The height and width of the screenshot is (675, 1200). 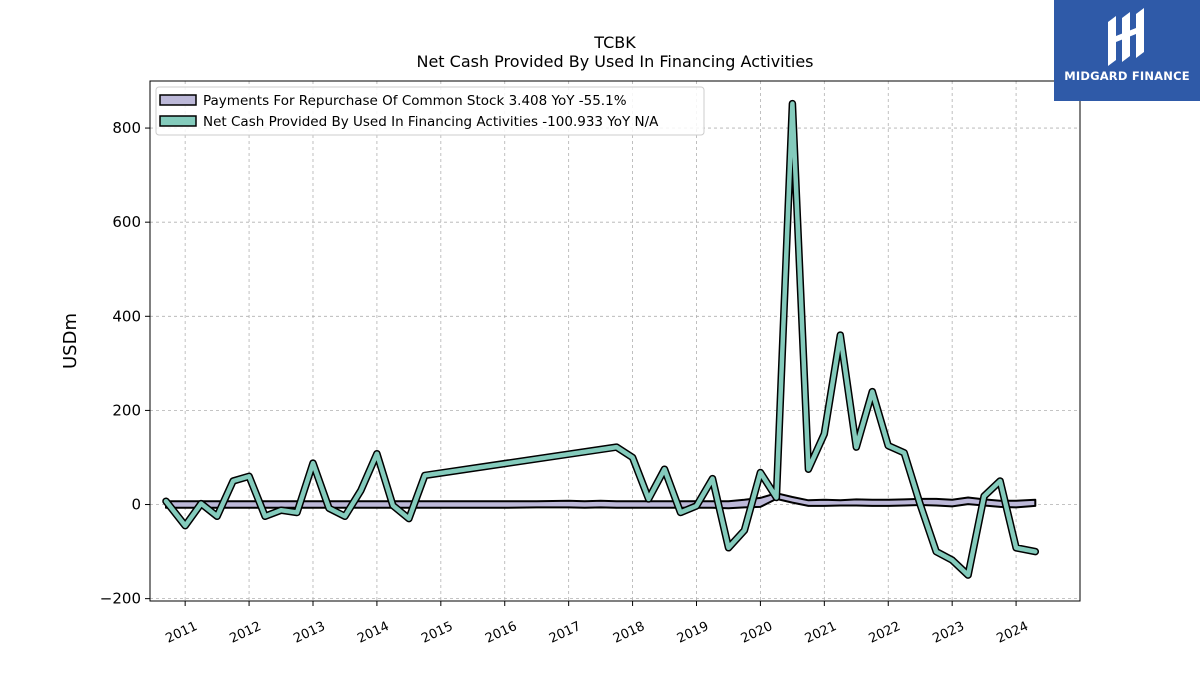 What do you see at coordinates (126, 222) in the screenshot?
I see `y-tick-label: 600` at bounding box center [126, 222].